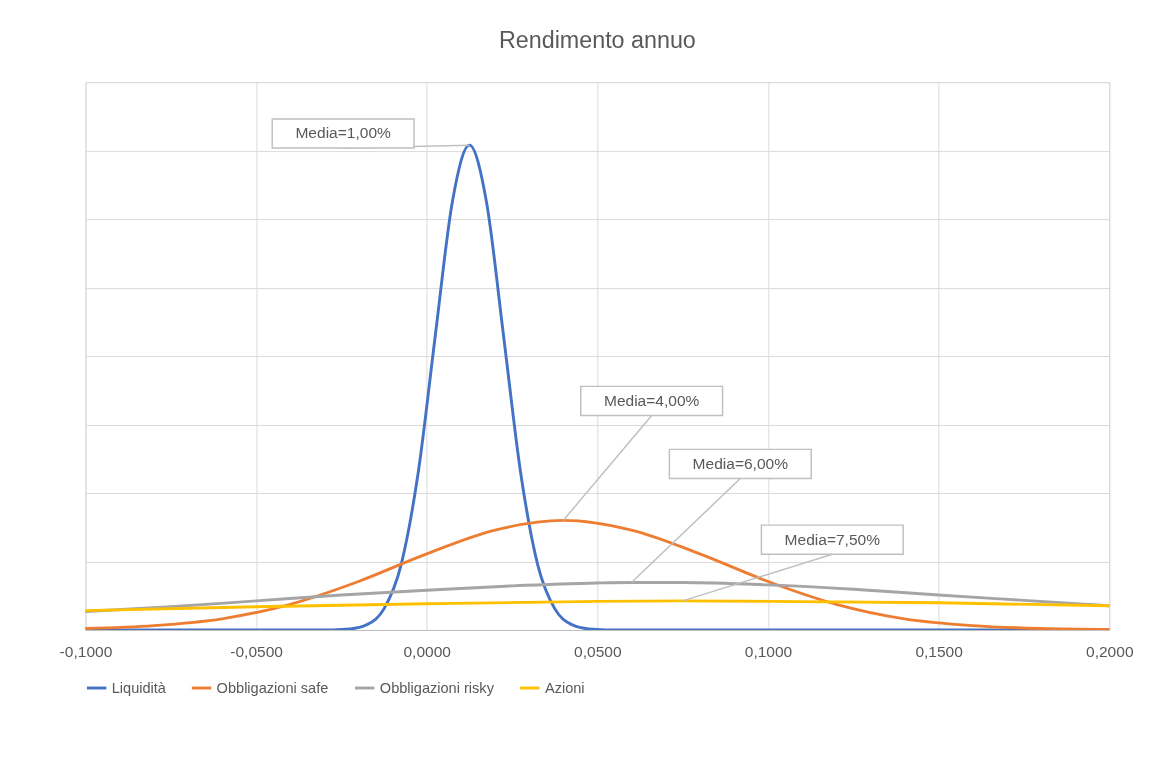 The image size is (1153, 778). I want to click on x-tick-label: 0,0500, so click(598, 651).